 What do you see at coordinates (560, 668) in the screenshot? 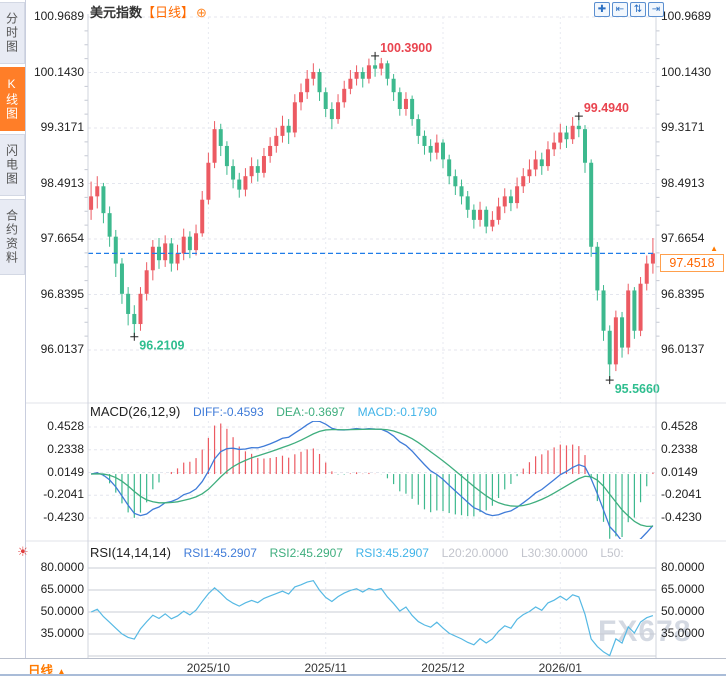
I see `x-axis-label: 2026/01` at bounding box center [560, 668].